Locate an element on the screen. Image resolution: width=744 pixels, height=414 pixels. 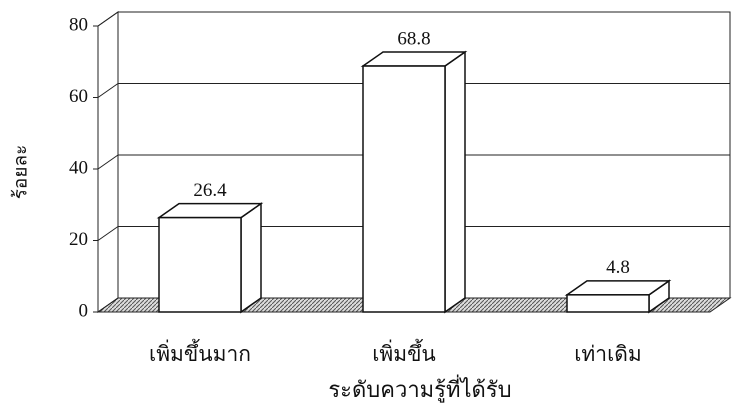
value-label: 26.4 is located at coordinates (210, 190).